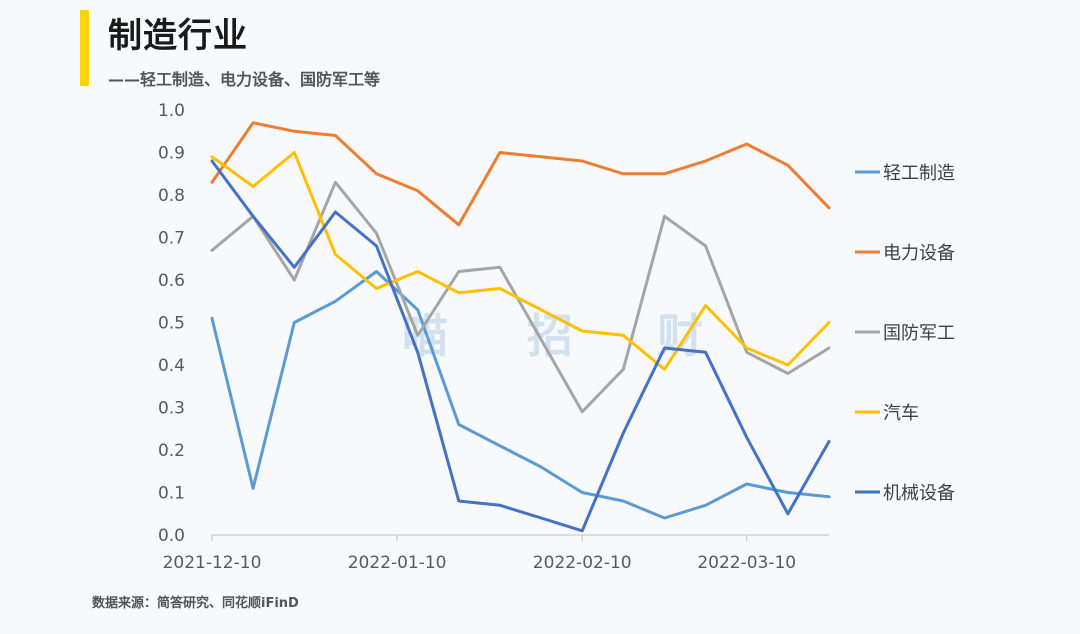  I want to click on legend-label: 国防军工, so click(919, 333).